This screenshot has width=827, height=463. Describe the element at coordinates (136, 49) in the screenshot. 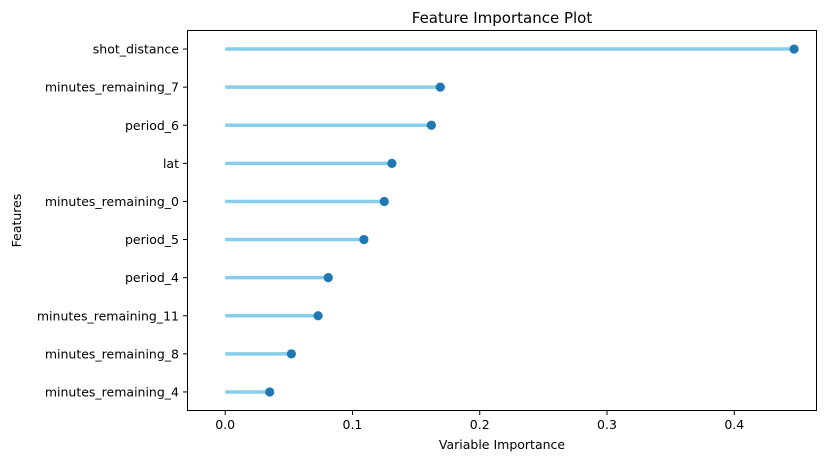

I see `y-tick-label: shot_distance` at that location.